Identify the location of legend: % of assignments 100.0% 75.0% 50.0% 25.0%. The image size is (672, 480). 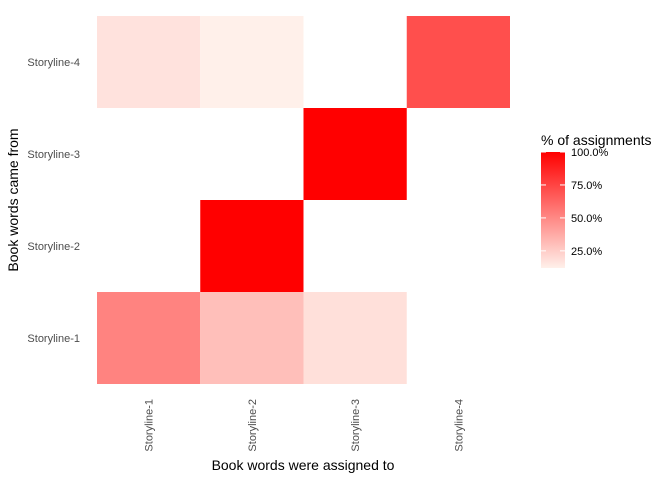
(596, 200).